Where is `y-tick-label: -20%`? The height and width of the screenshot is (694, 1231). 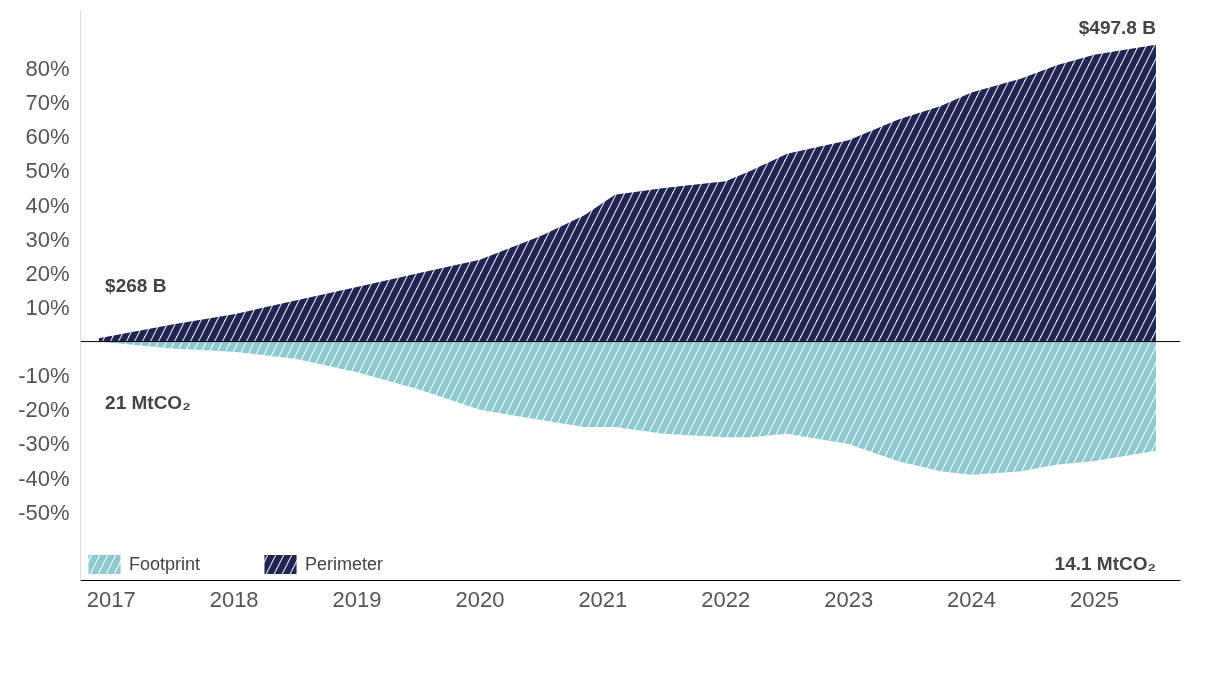 y-tick-label: -20% is located at coordinates (44, 410).